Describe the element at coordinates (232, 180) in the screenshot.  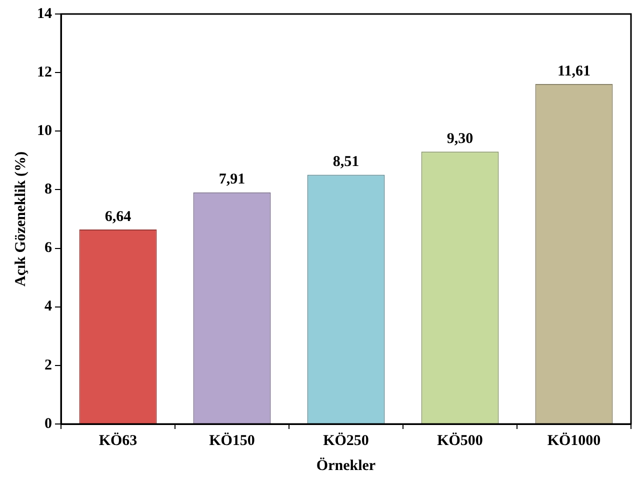
I see `data-label: 7,91` at that location.